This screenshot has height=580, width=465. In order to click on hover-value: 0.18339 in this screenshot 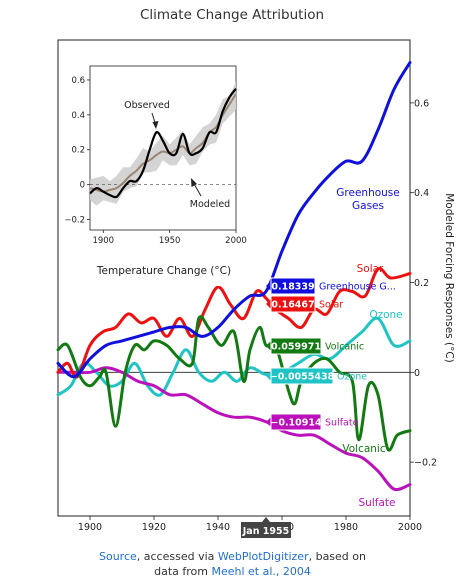, I will do `click(292, 287)`.